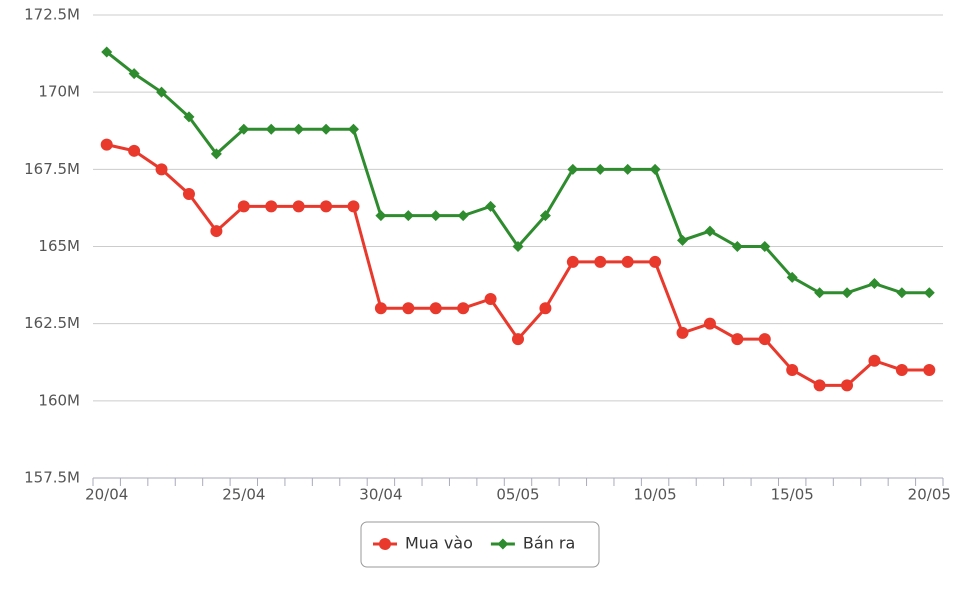 The image size is (960, 592). Describe the element at coordinates (243, 495) in the screenshot. I see `x-tick-label: 25/04` at that location.